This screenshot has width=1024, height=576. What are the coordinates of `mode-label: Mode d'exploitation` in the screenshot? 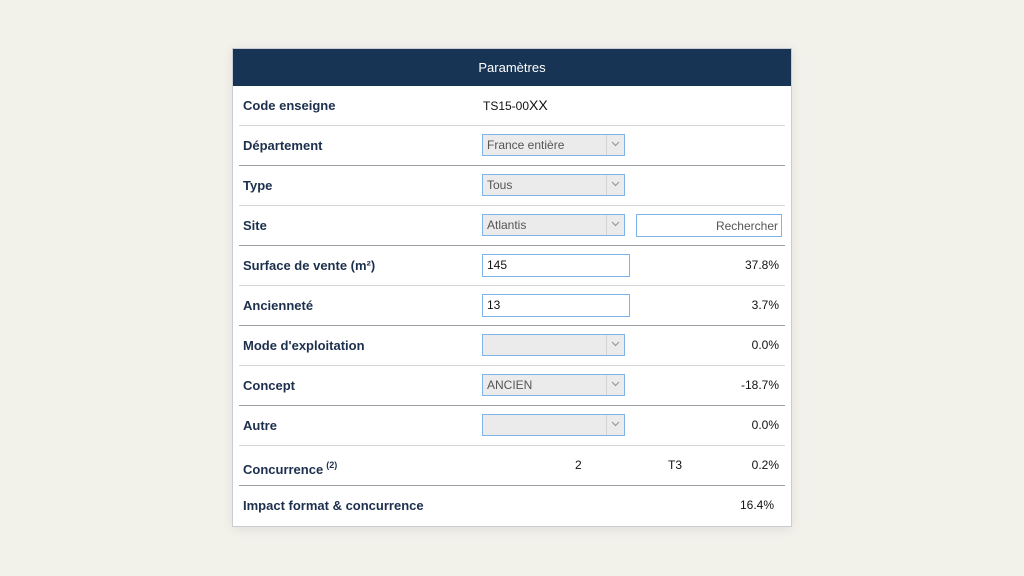 It's located at (304, 345).